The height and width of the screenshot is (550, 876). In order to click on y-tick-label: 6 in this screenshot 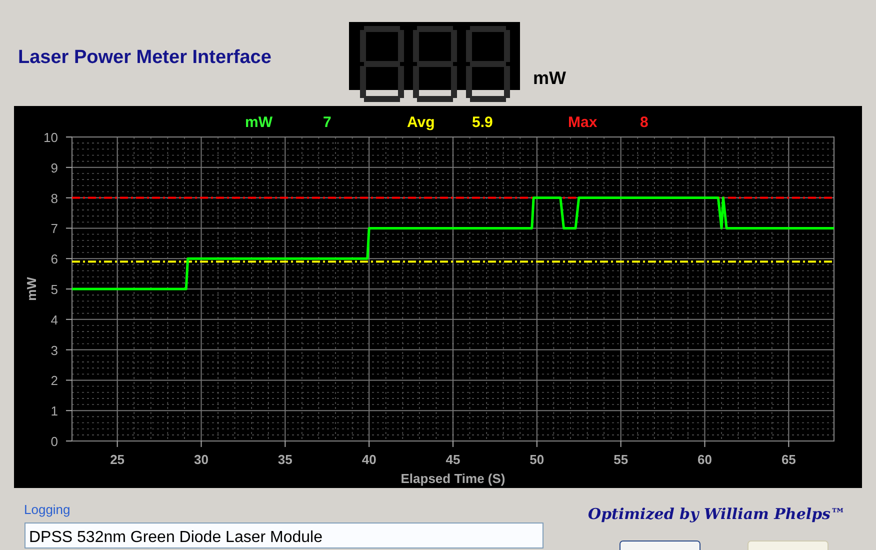, I will do `click(54, 259)`.